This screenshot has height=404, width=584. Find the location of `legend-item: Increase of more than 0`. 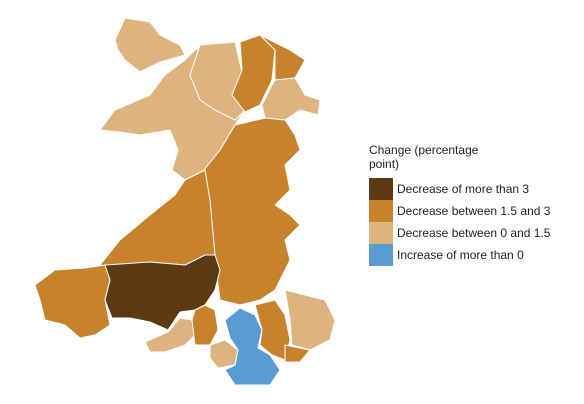

legend-item: Increase of more than 0 is located at coordinates (446, 255).